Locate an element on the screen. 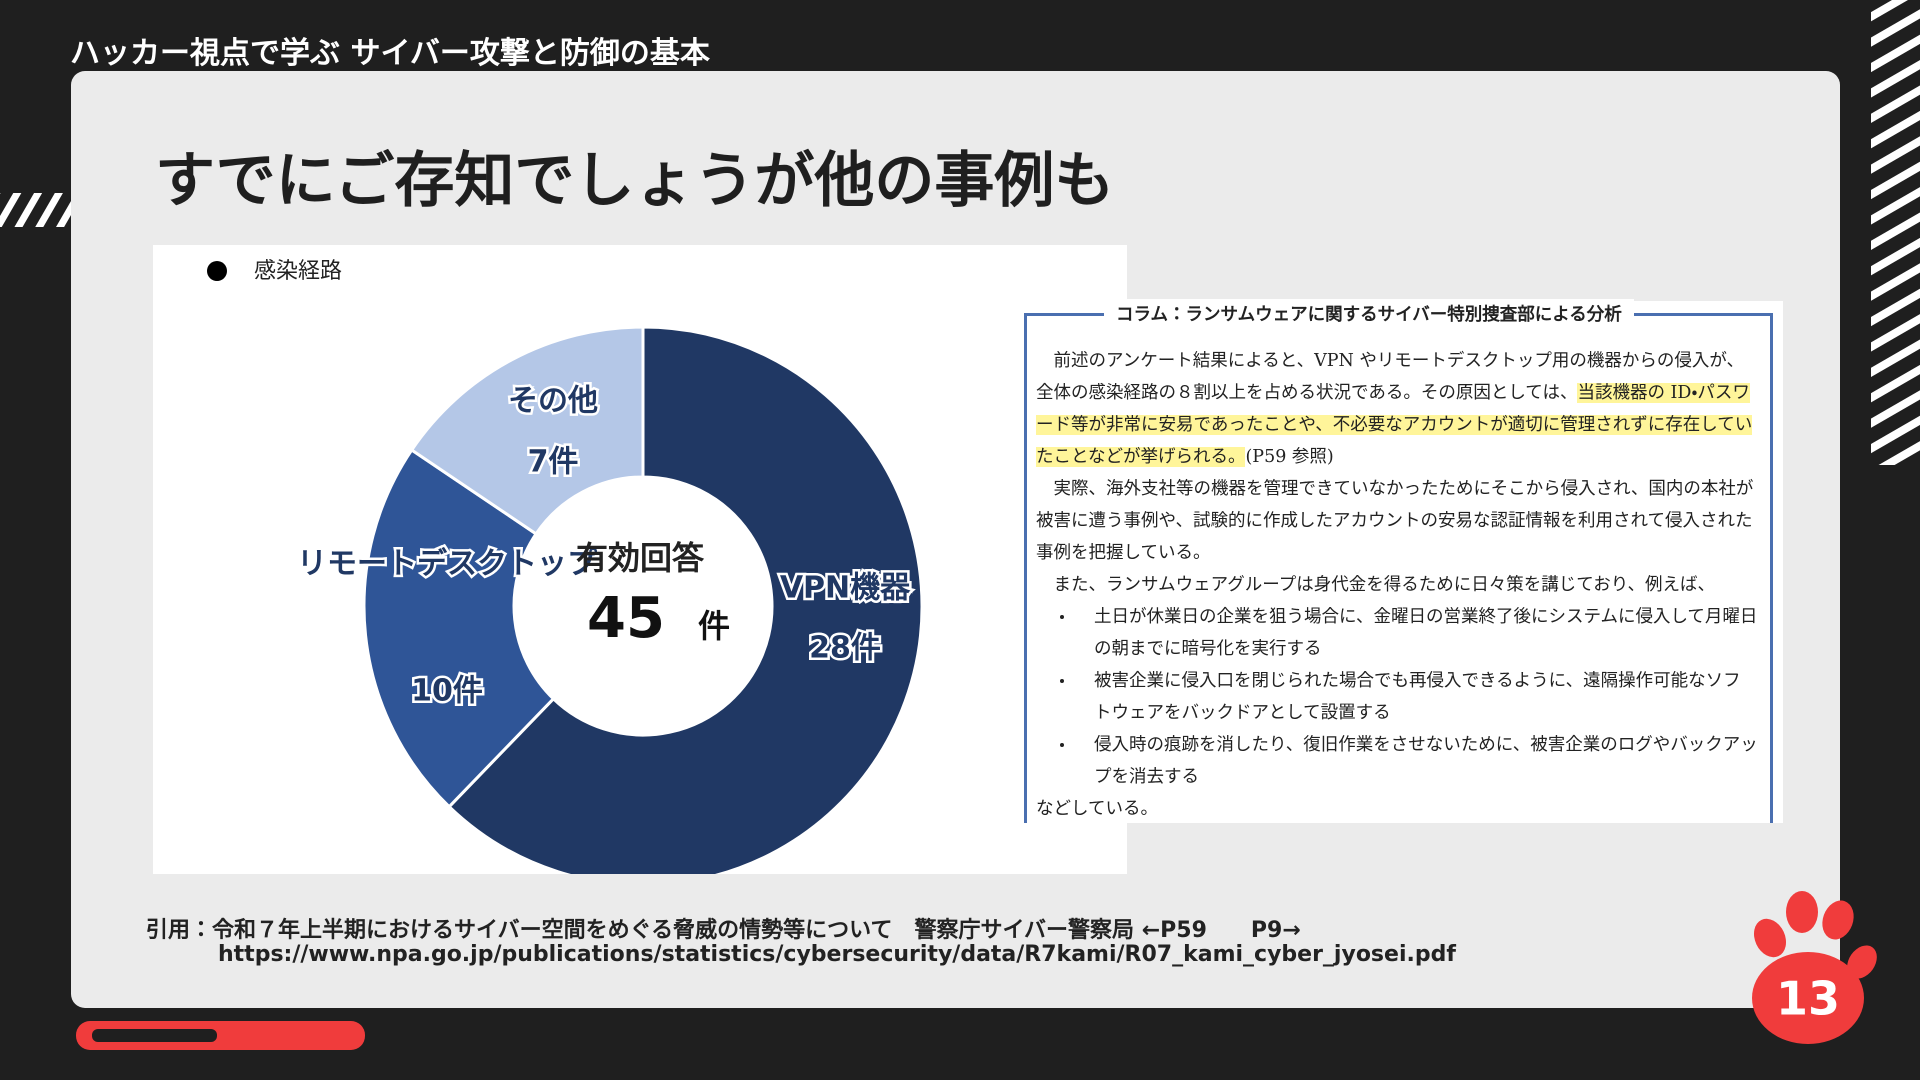  legend-label: 感染経路 is located at coordinates (298, 271).